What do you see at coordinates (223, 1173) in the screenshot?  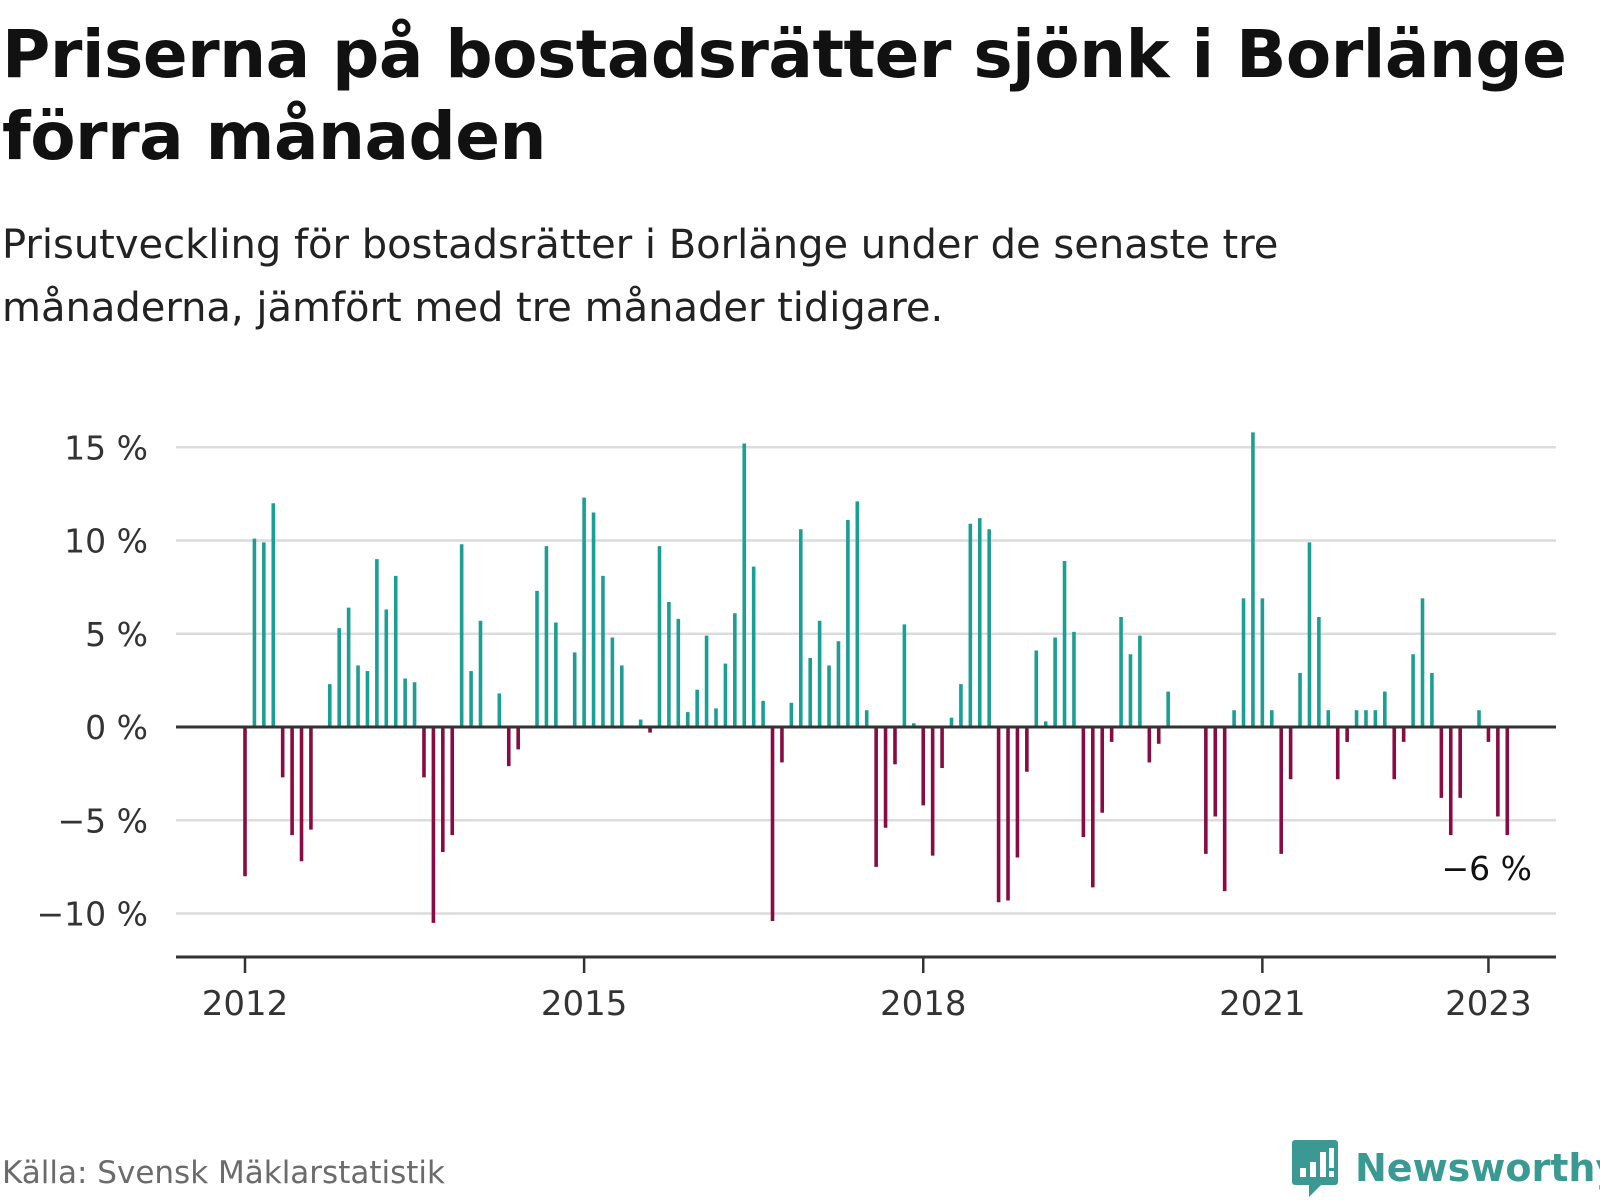 I see `source-note: Källa: Svensk Mäklarstatistik` at bounding box center [223, 1173].